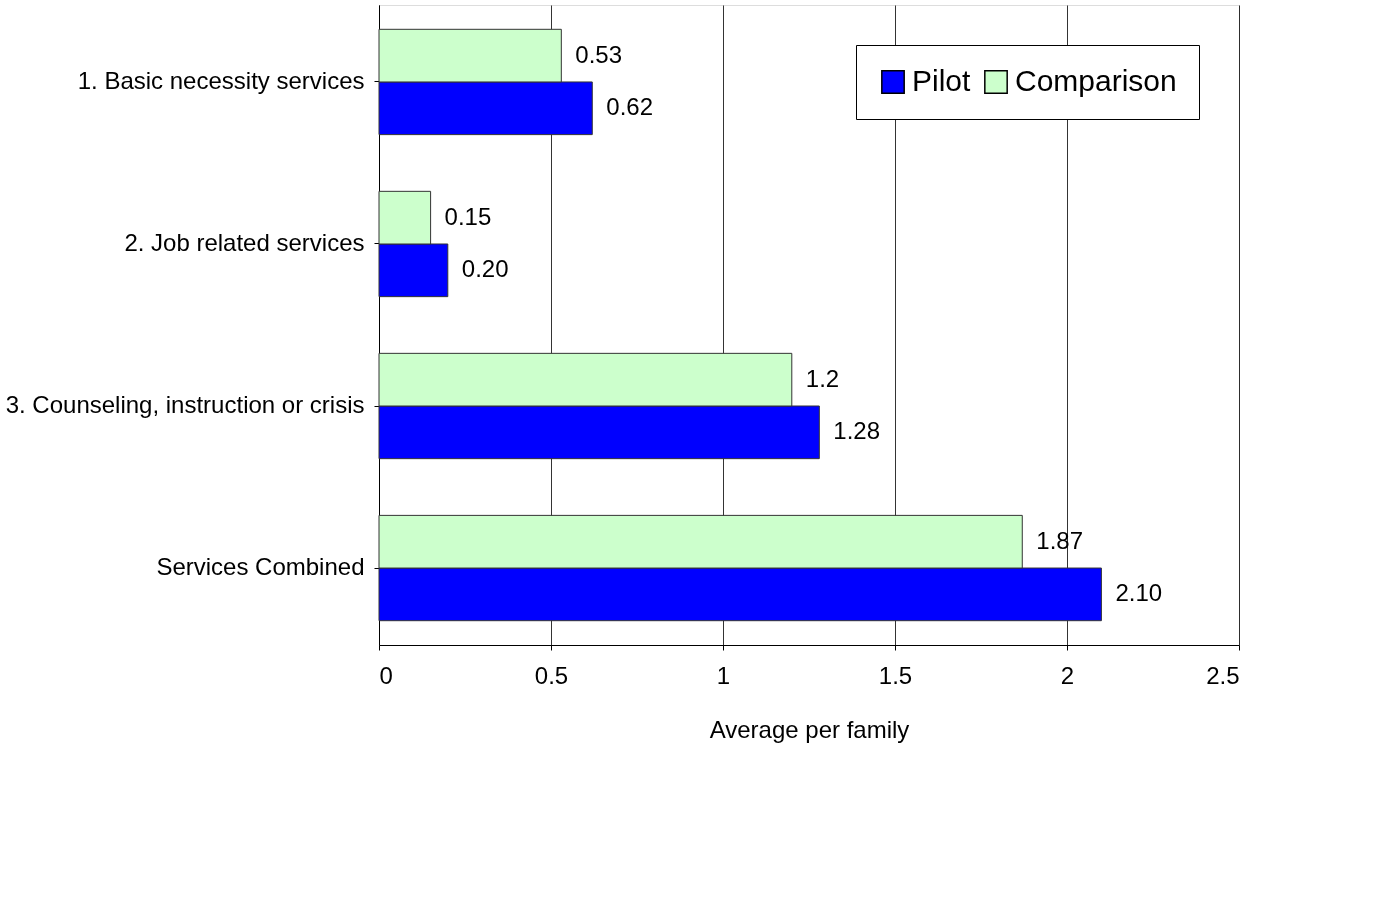 This screenshot has height=909, width=1381. Describe the element at coordinates (1096, 80) in the screenshot. I see `legend-label: Comparison` at that location.